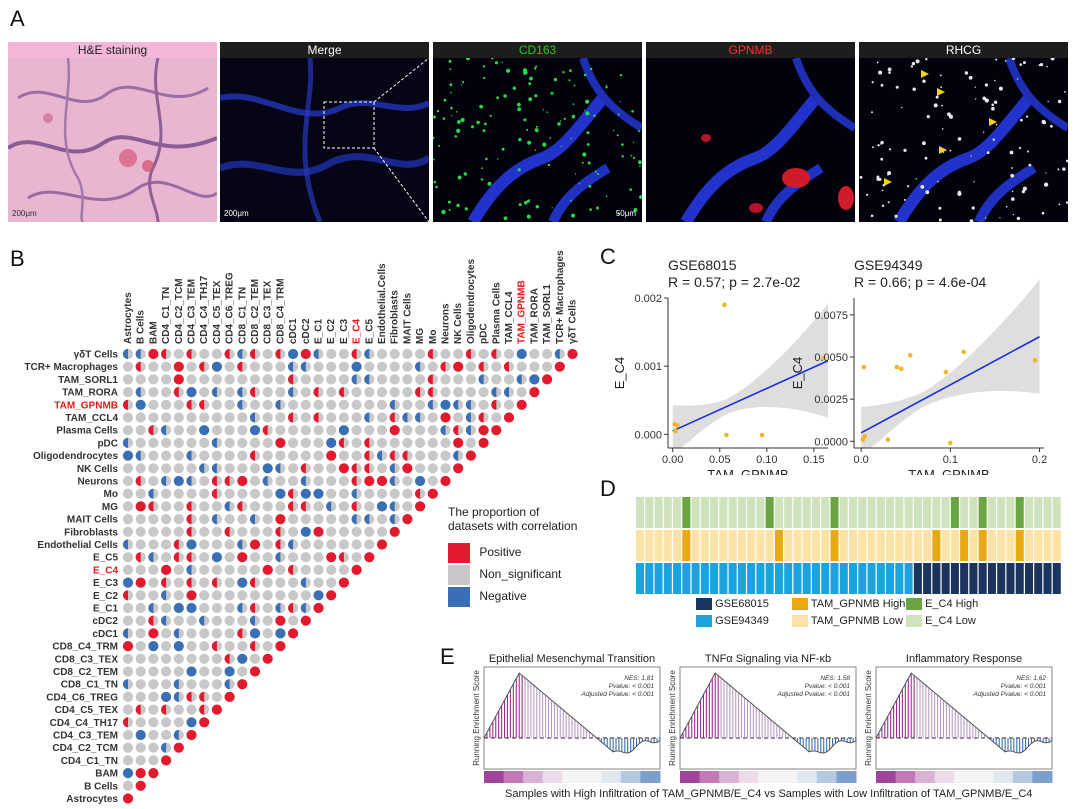  Describe the element at coordinates (750, 395) in the screenshot. I see `regression-line` at that location.